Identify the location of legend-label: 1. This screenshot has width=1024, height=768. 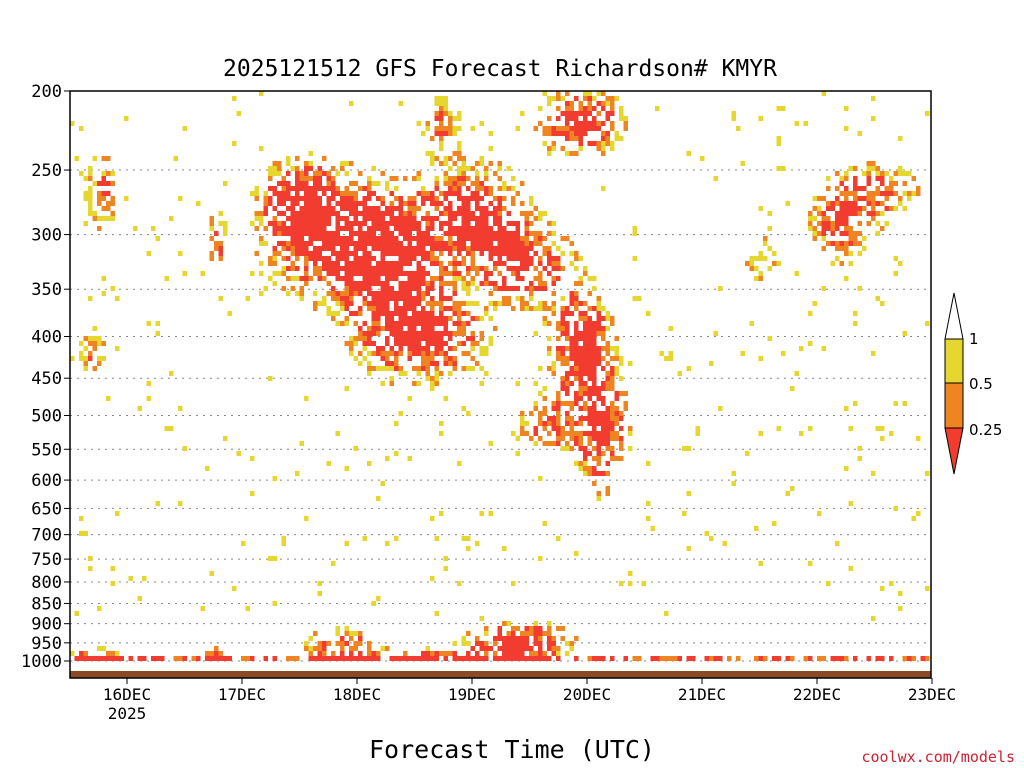
(974, 339).